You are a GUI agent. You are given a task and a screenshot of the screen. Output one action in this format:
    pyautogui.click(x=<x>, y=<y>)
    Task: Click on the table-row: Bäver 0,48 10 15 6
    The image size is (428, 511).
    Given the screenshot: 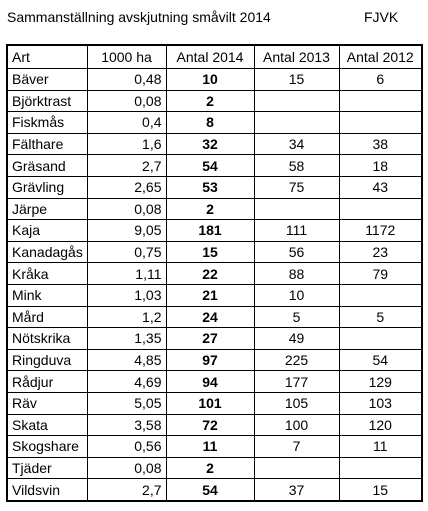 What is the action you would take?
    pyautogui.click(x=214, y=79)
    